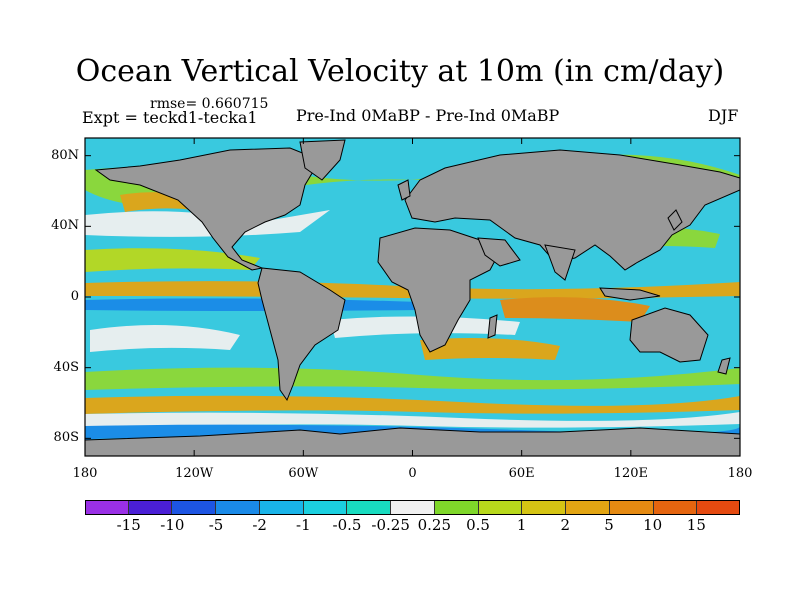  I want to click on antarctica, so click(412, 441).